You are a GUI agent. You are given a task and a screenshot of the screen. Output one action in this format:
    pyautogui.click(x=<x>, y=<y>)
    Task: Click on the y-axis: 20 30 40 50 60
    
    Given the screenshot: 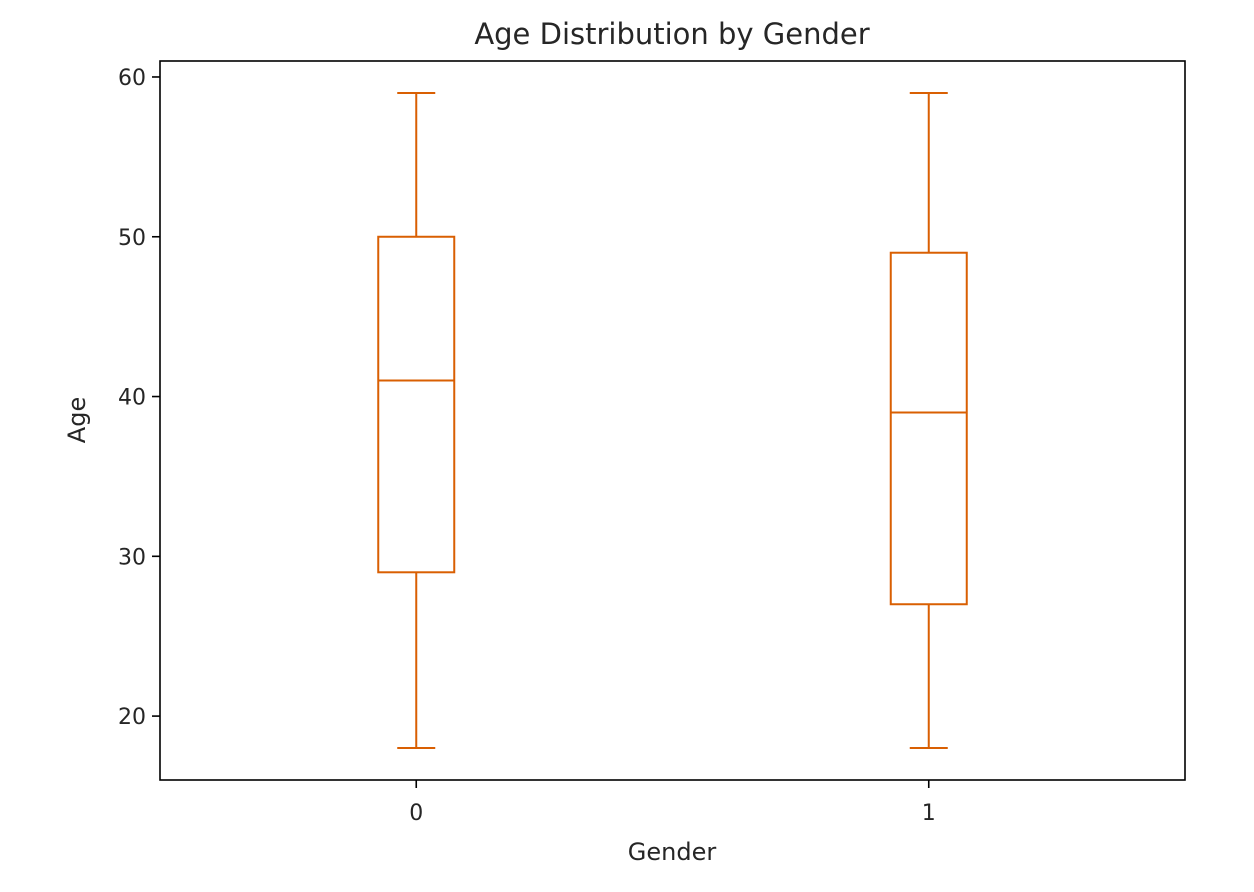 What is the action you would take?
    pyautogui.click(x=139, y=398)
    